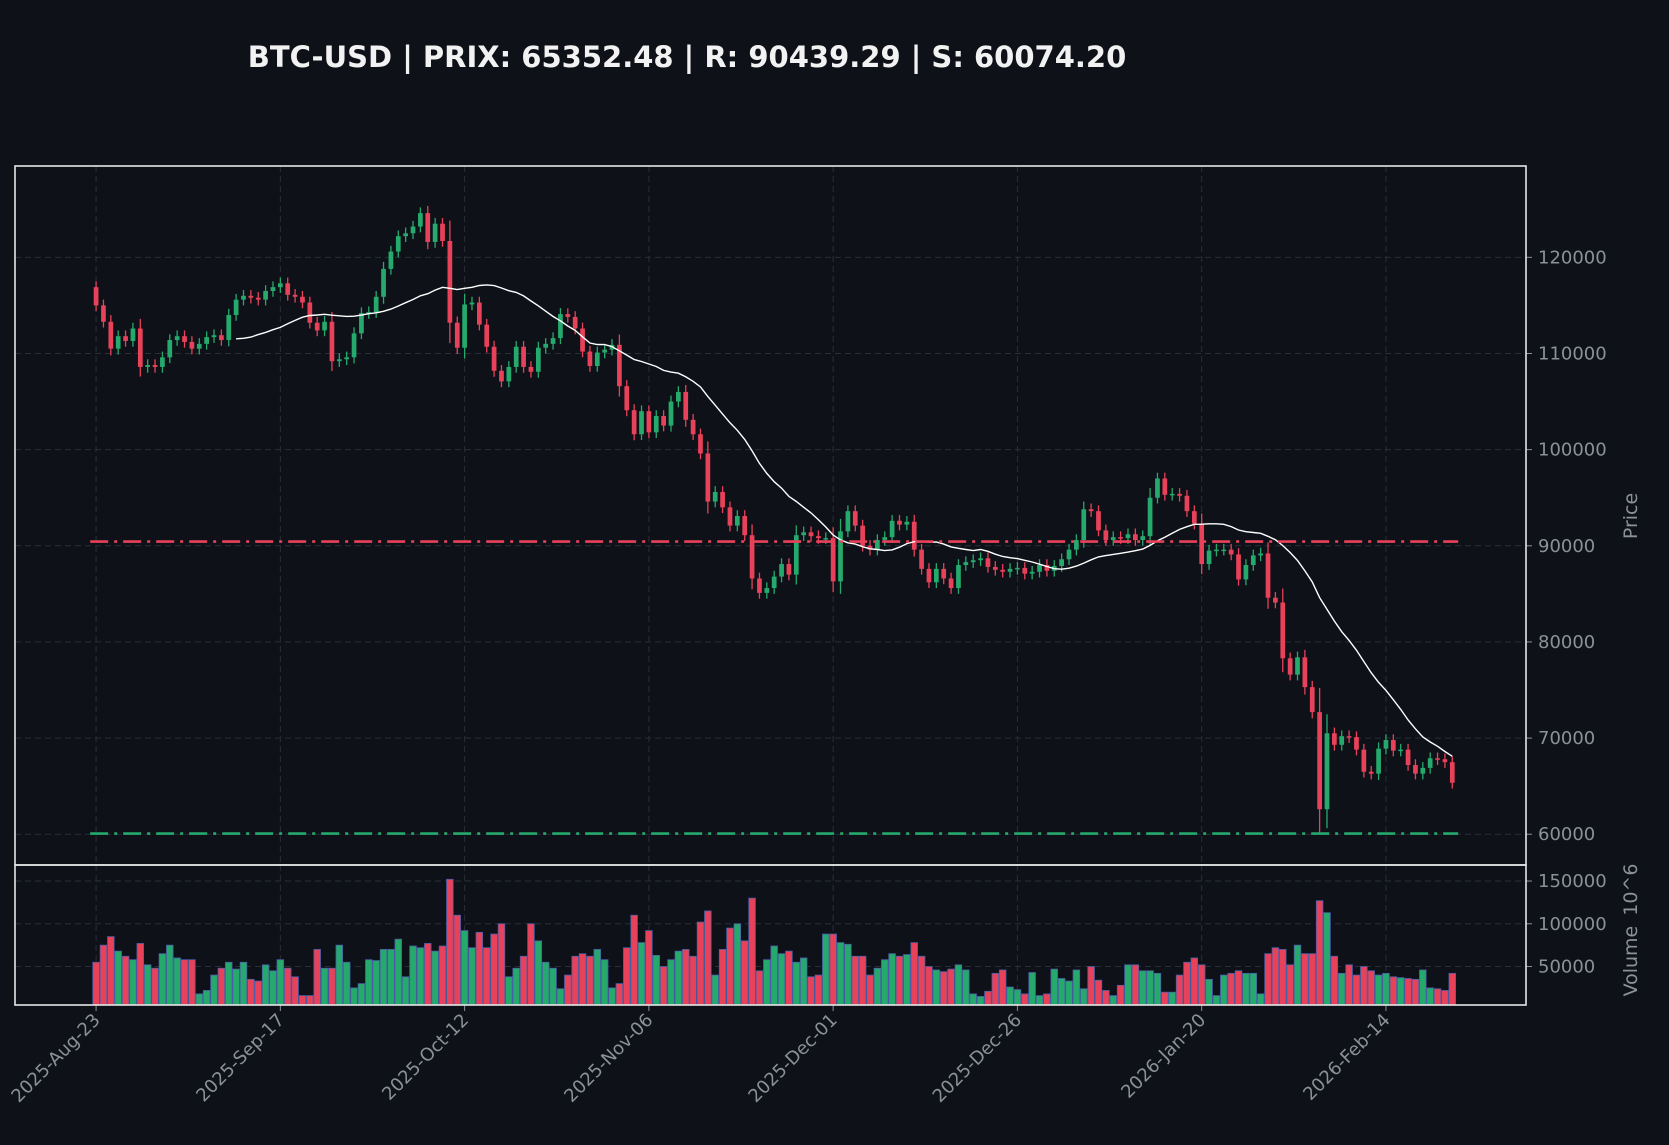 This screenshot has height=1145, width=1669. What do you see at coordinates (1572, 924) in the screenshot?
I see `volume-tick-label: 100000` at bounding box center [1572, 924].